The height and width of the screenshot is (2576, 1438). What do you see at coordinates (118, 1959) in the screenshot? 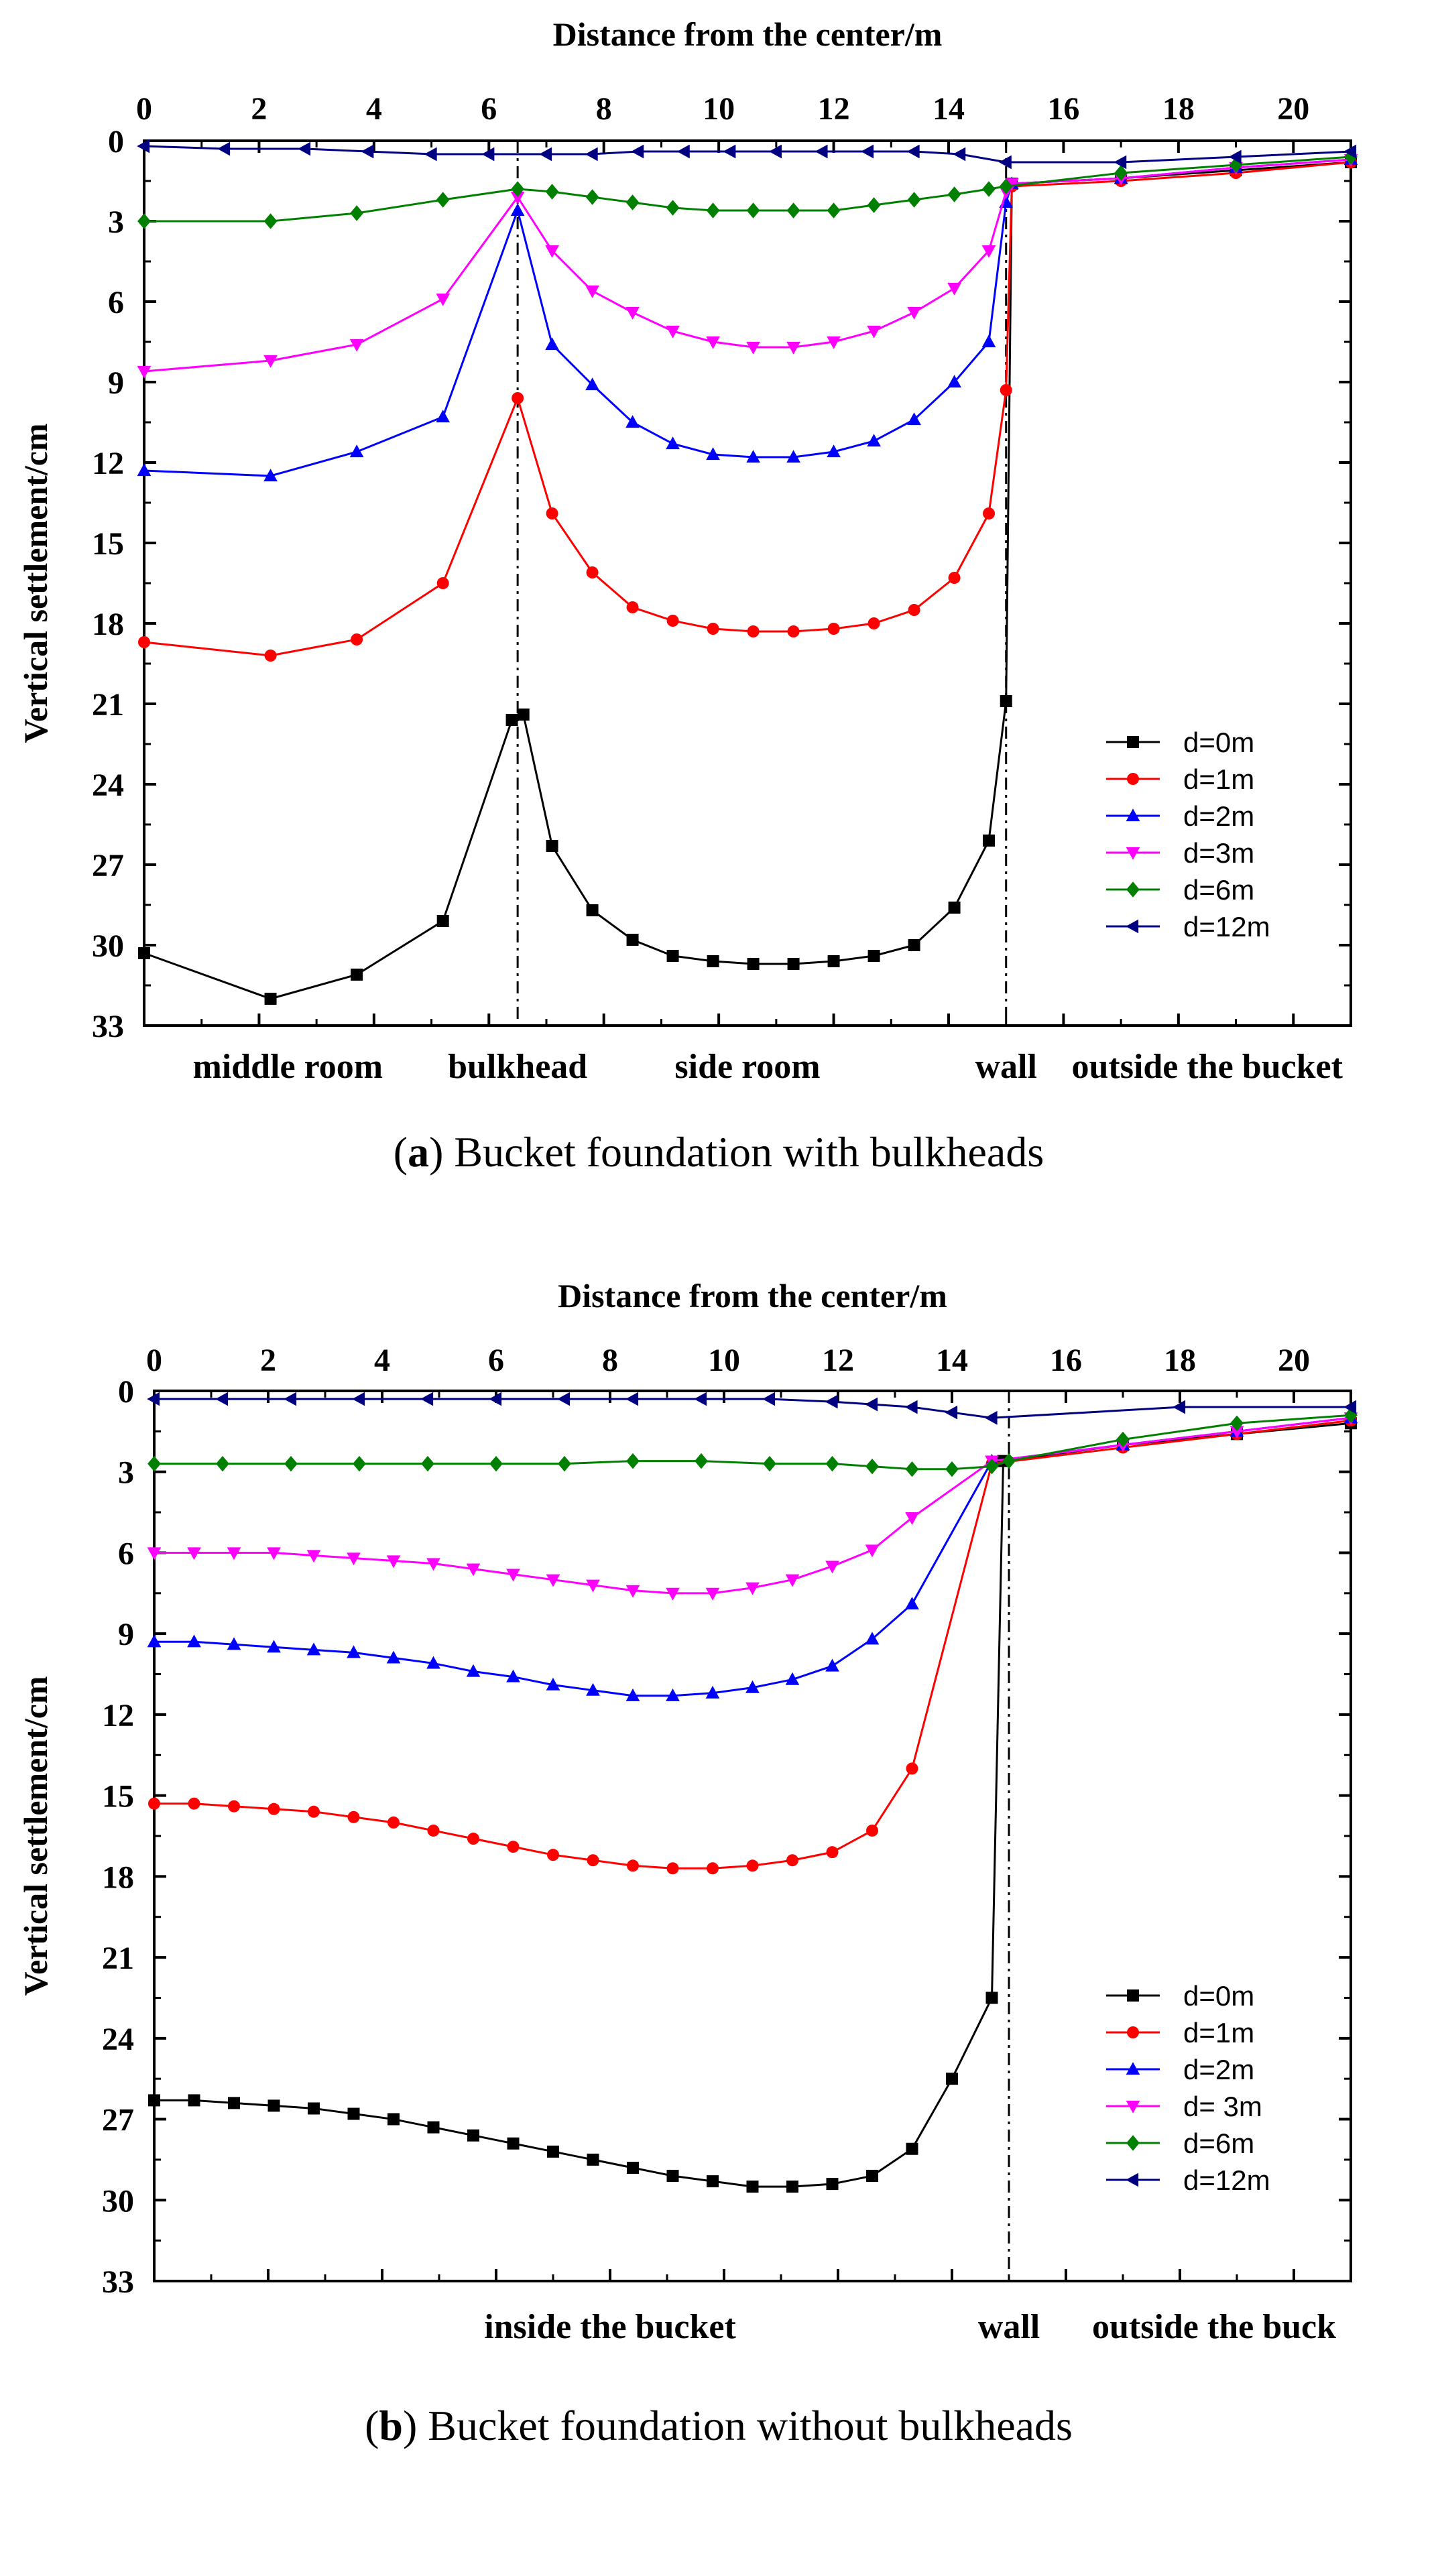
I see `y-tick-label: 21` at bounding box center [118, 1959].